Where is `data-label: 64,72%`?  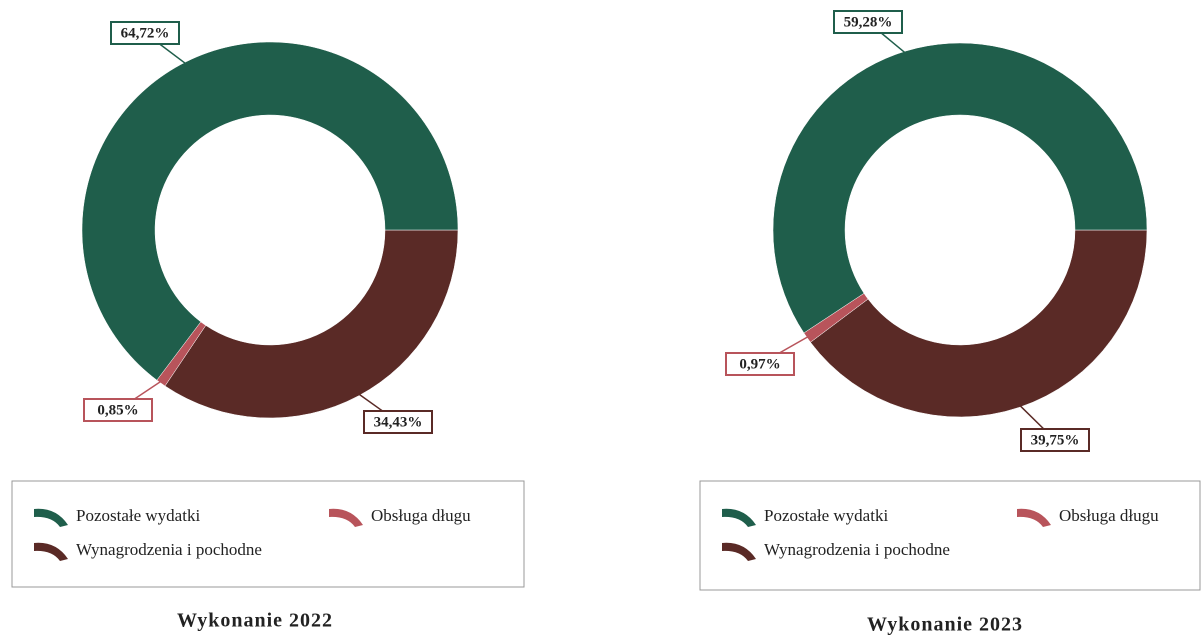 data-label: 64,72% is located at coordinates (145, 33).